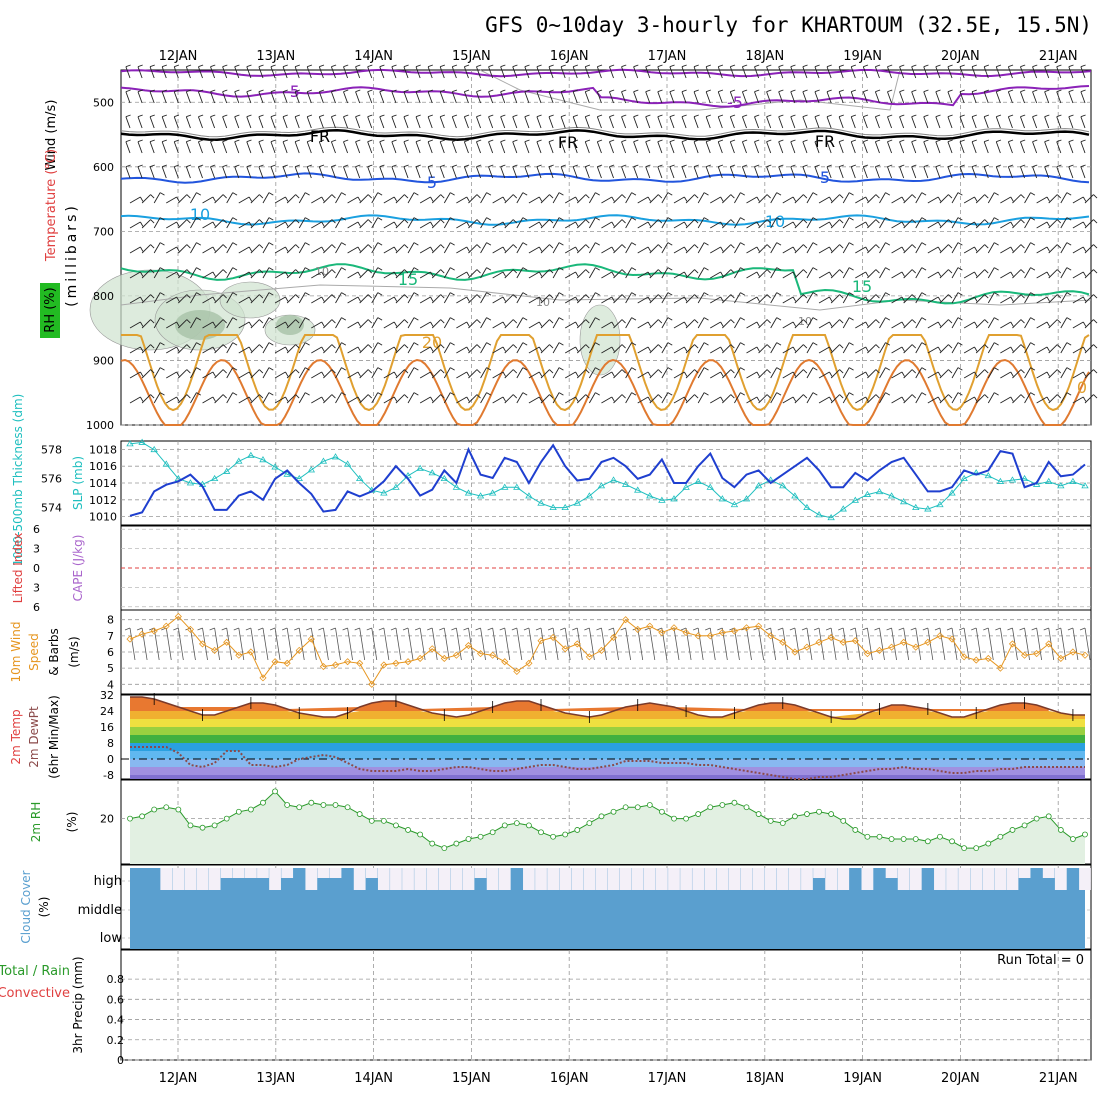 This screenshot has height=1100, width=1100. I want to click on temp-band, so click(607, 771).